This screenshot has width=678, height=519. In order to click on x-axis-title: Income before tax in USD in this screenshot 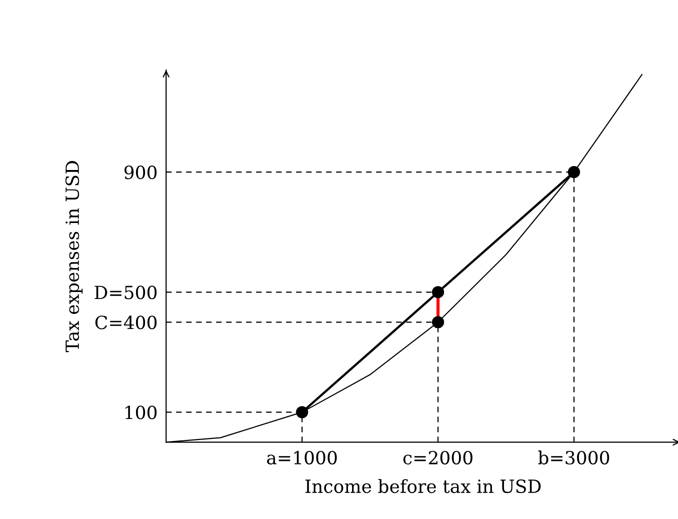, I will do `click(423, 486)`.